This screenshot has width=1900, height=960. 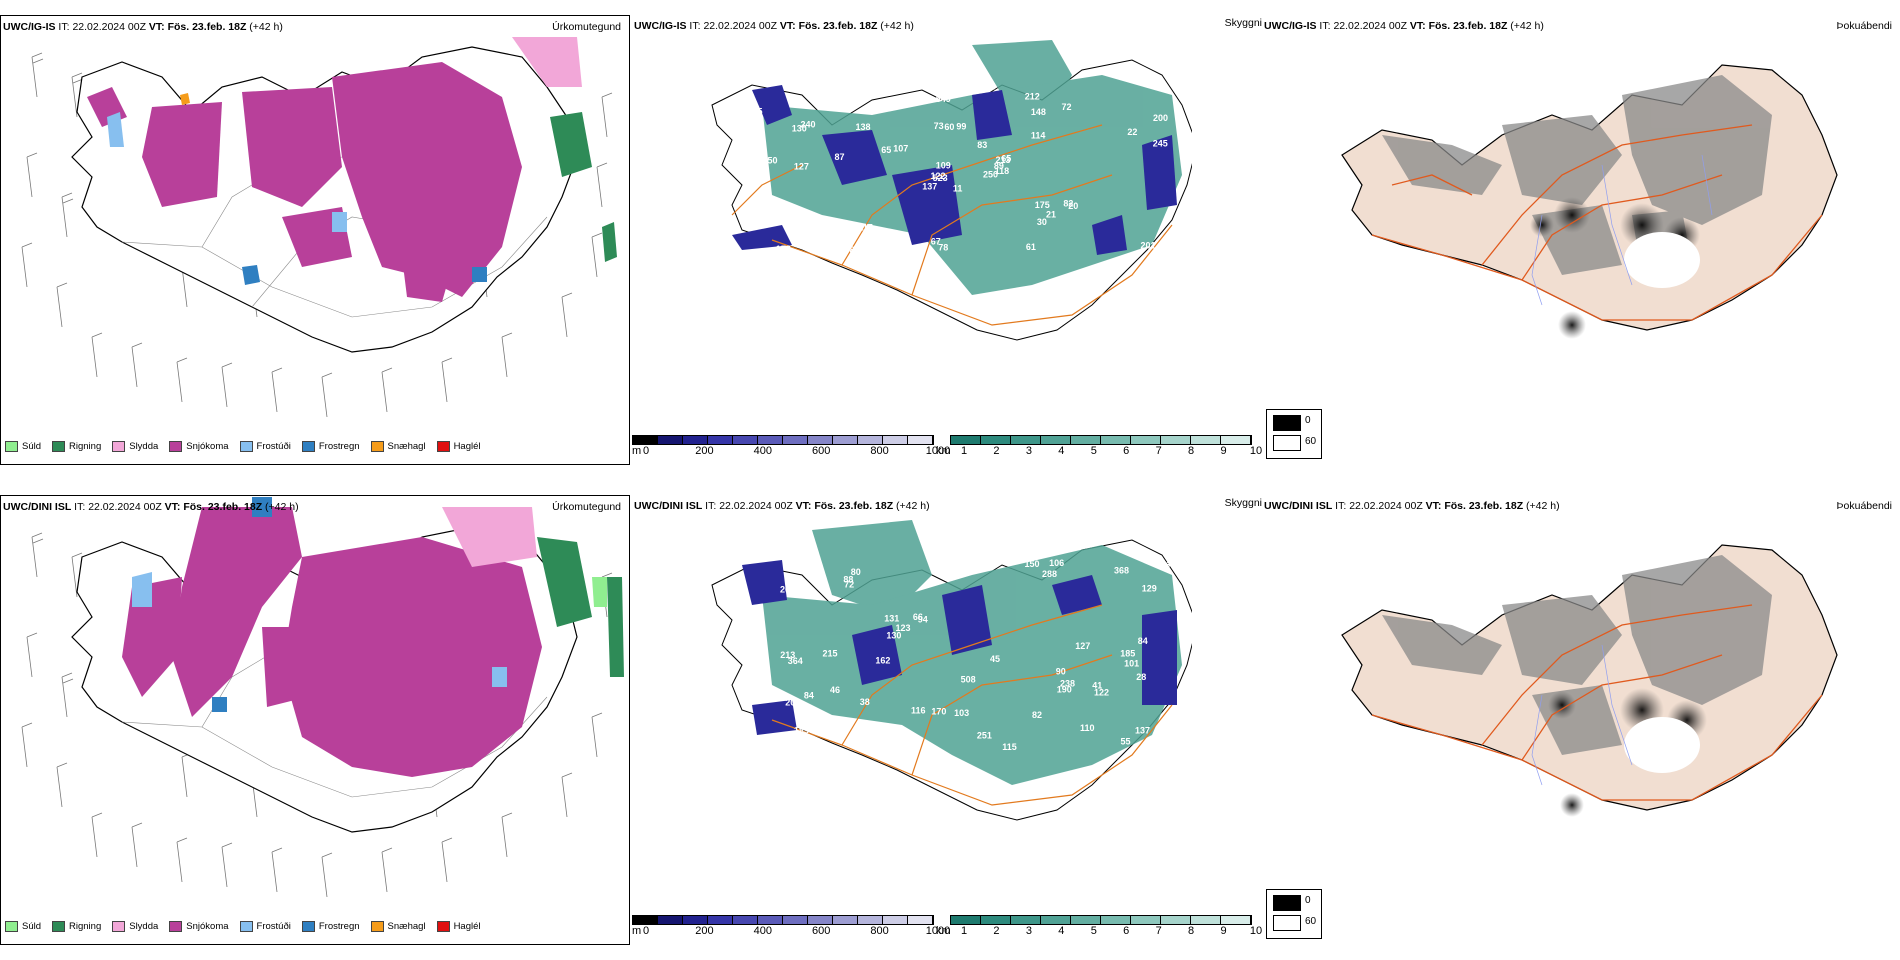 I want to click on visibility-value-label: 66, so click(x=918, y=617).